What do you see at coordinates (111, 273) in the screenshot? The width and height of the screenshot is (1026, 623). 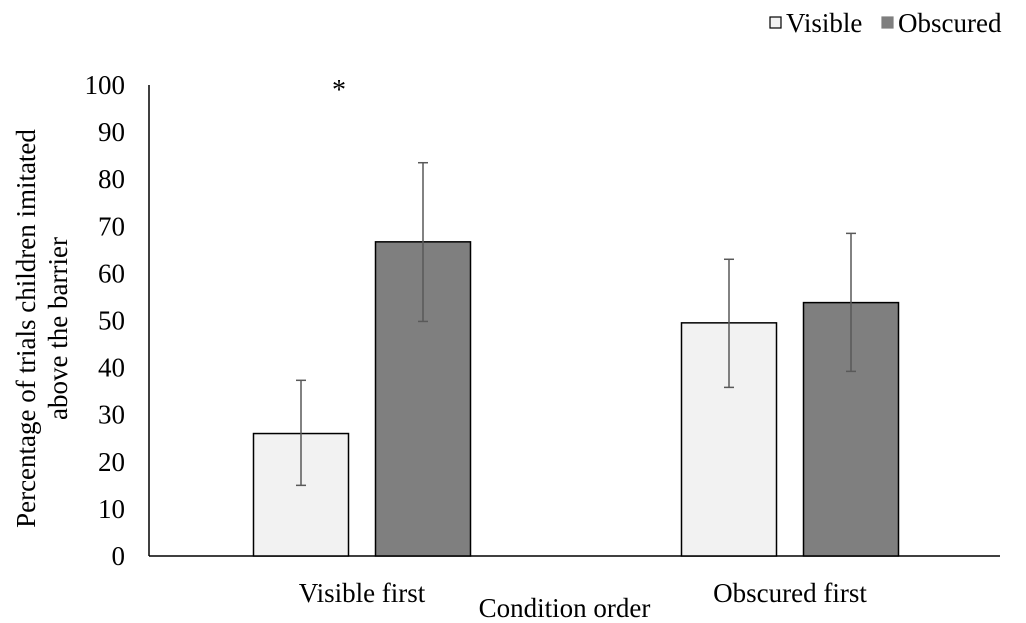 I see `y-tick-label: 60` at bounding box center [111, 273].